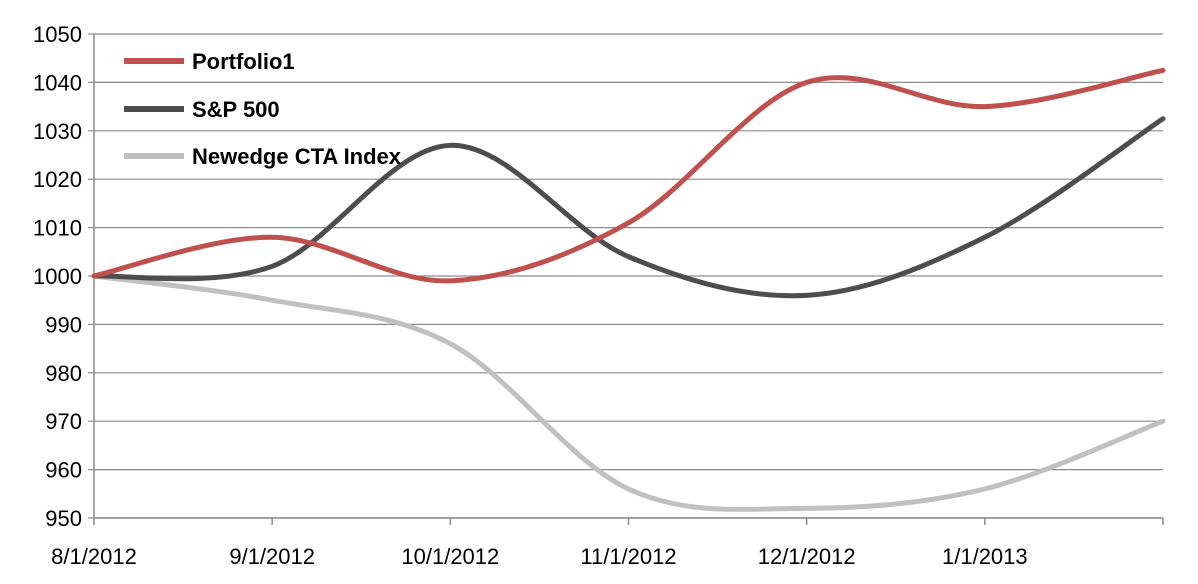 The width and height of the screenshot is (1198, 584). What do you see at coordinates (243, 61) in the screenshot?
I see `legend-label: Portfolio1` at bounding box center [243, 61].